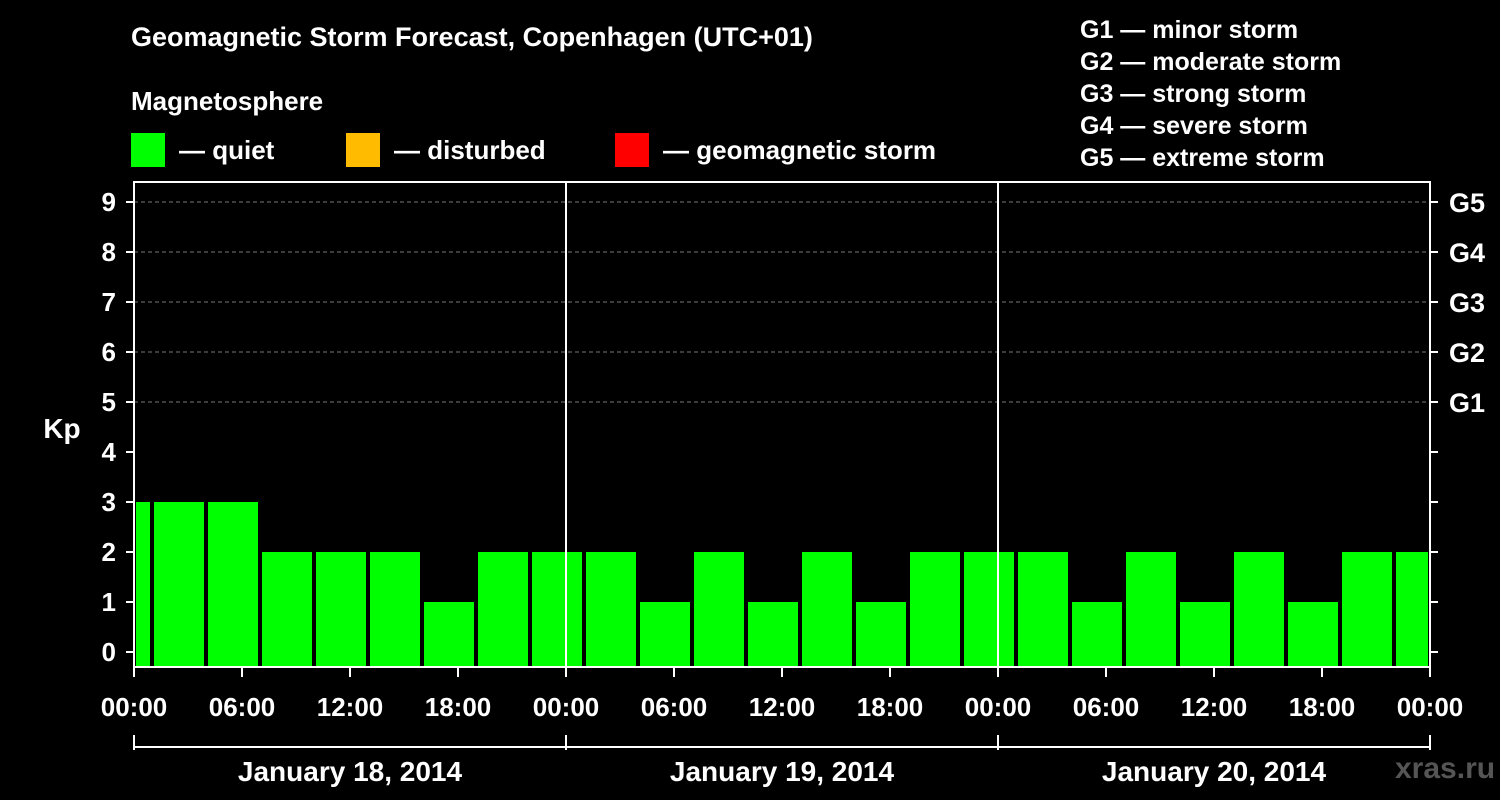  I want to click on legend-label-storm: — geomagnetic storm, so click(800, 149).